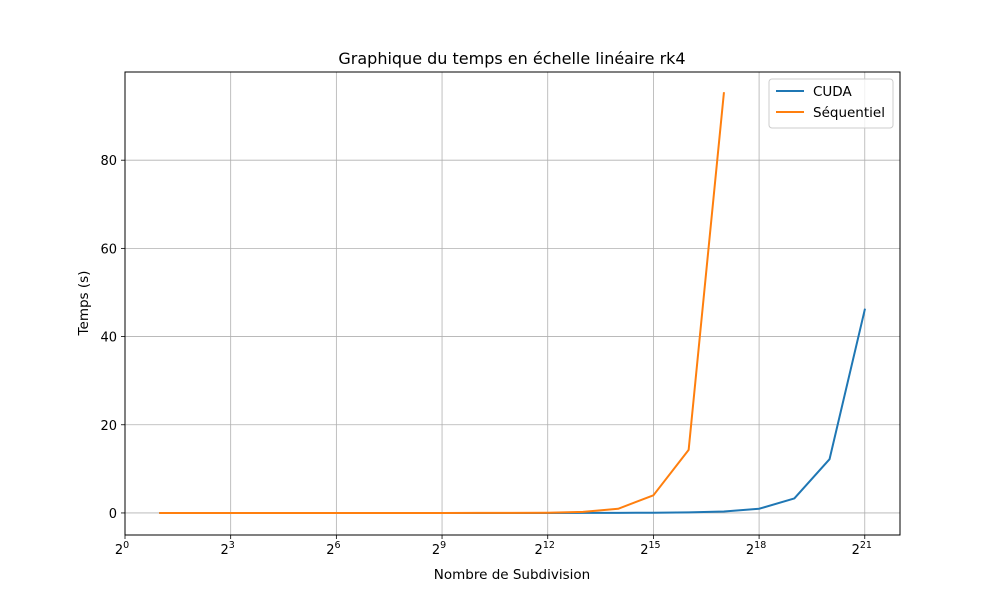 This screenshot has width=1000, height=600. I want to click on y-tick-label: 80, so click(108, 161).